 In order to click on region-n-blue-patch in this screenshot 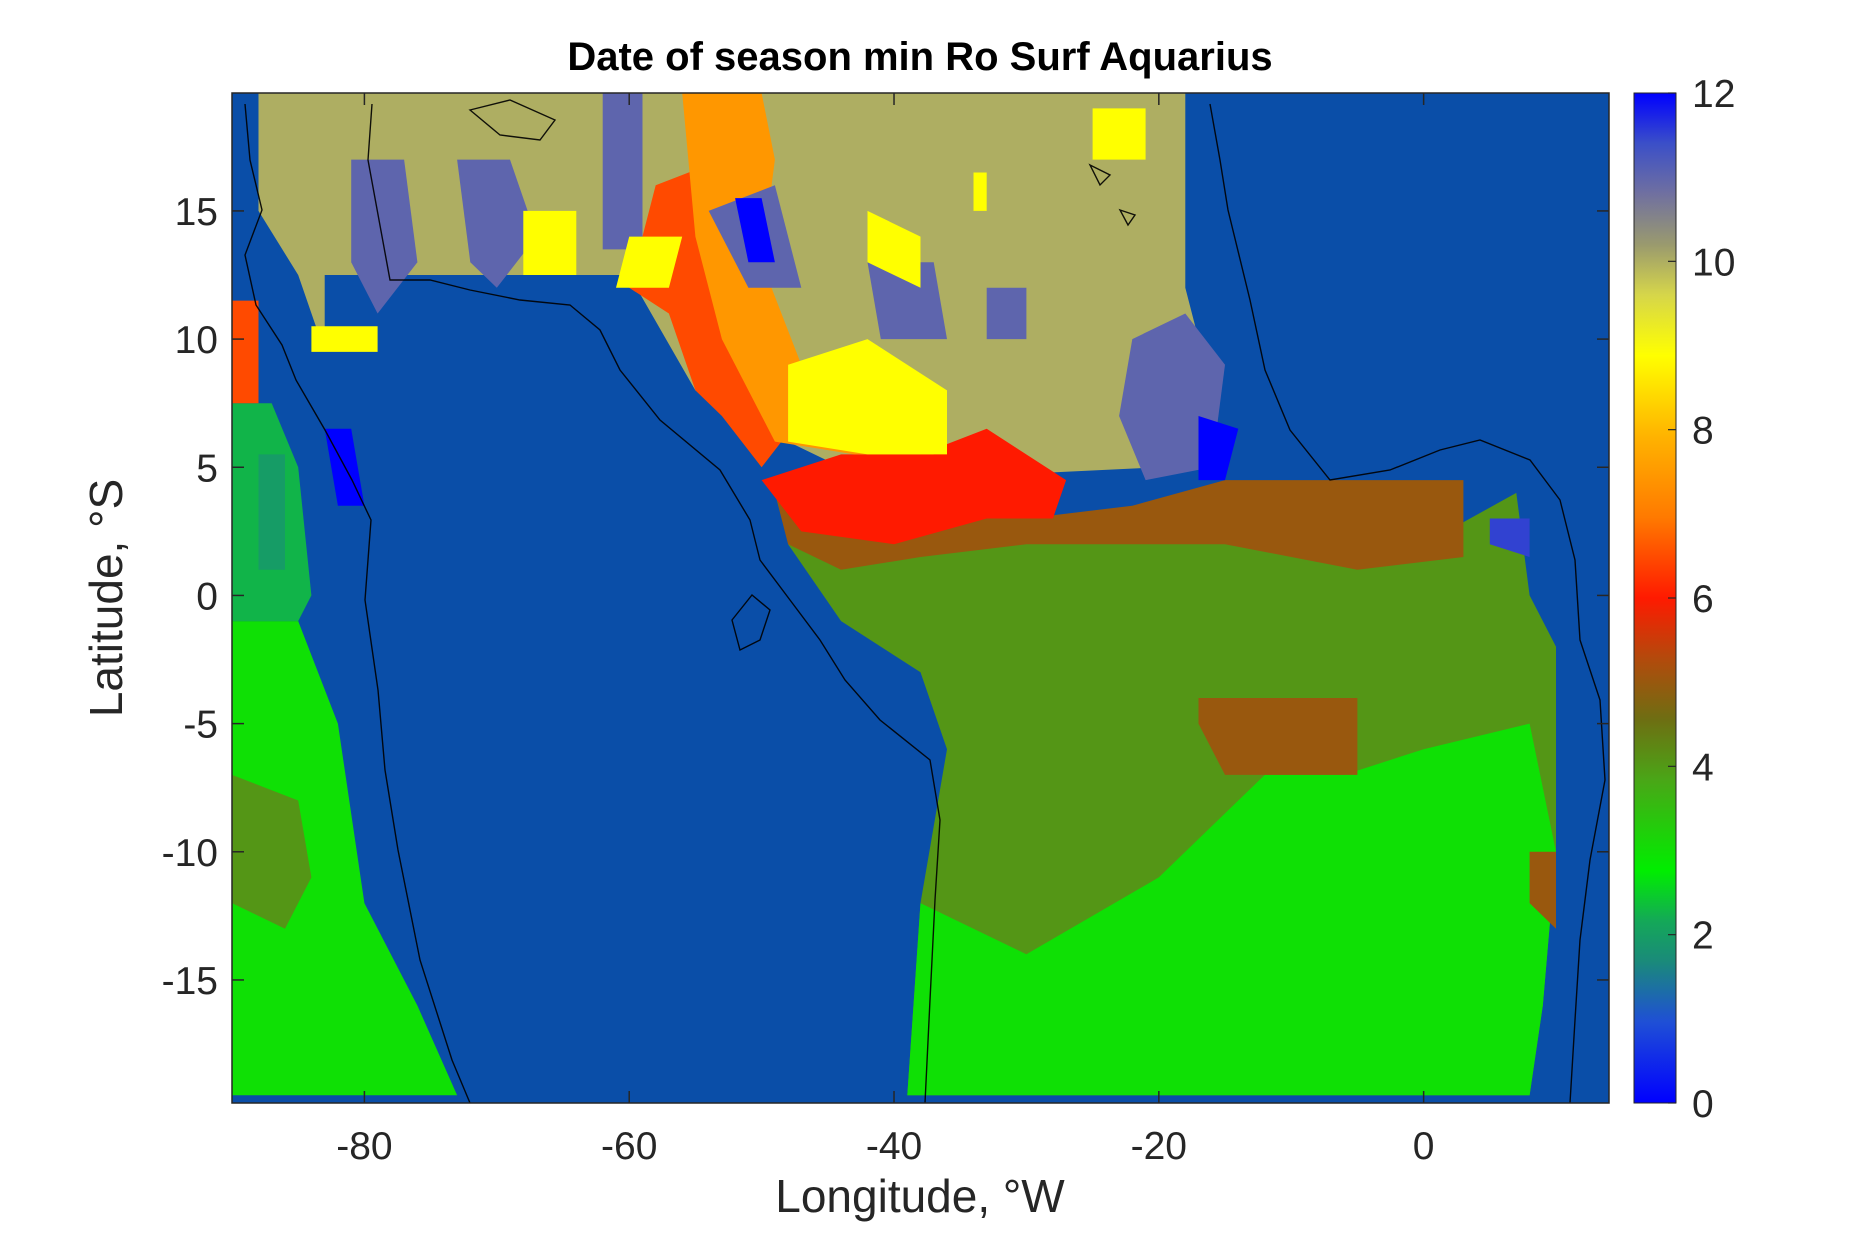, I will do `click(755, 230)`.